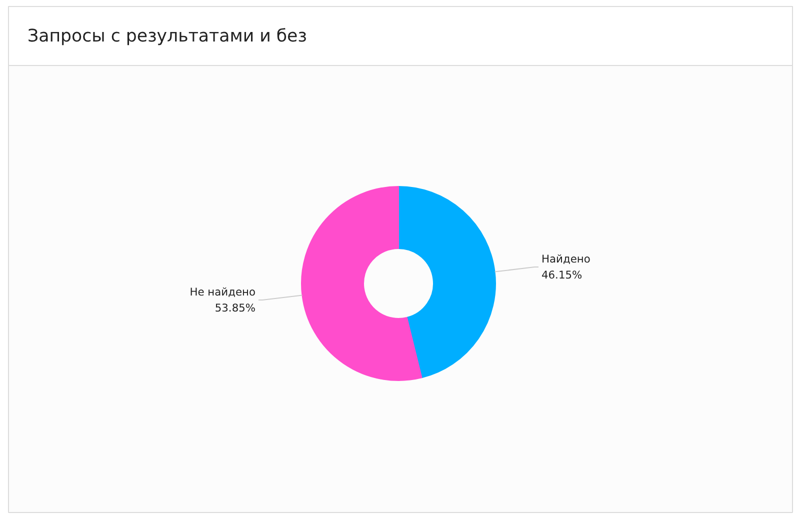 The width and height of the screenshot is (800, 522). Describe the element at coordinates (167, 36) in the screenshot. I see `chart-title: Запросы с результатами и без` at that location.